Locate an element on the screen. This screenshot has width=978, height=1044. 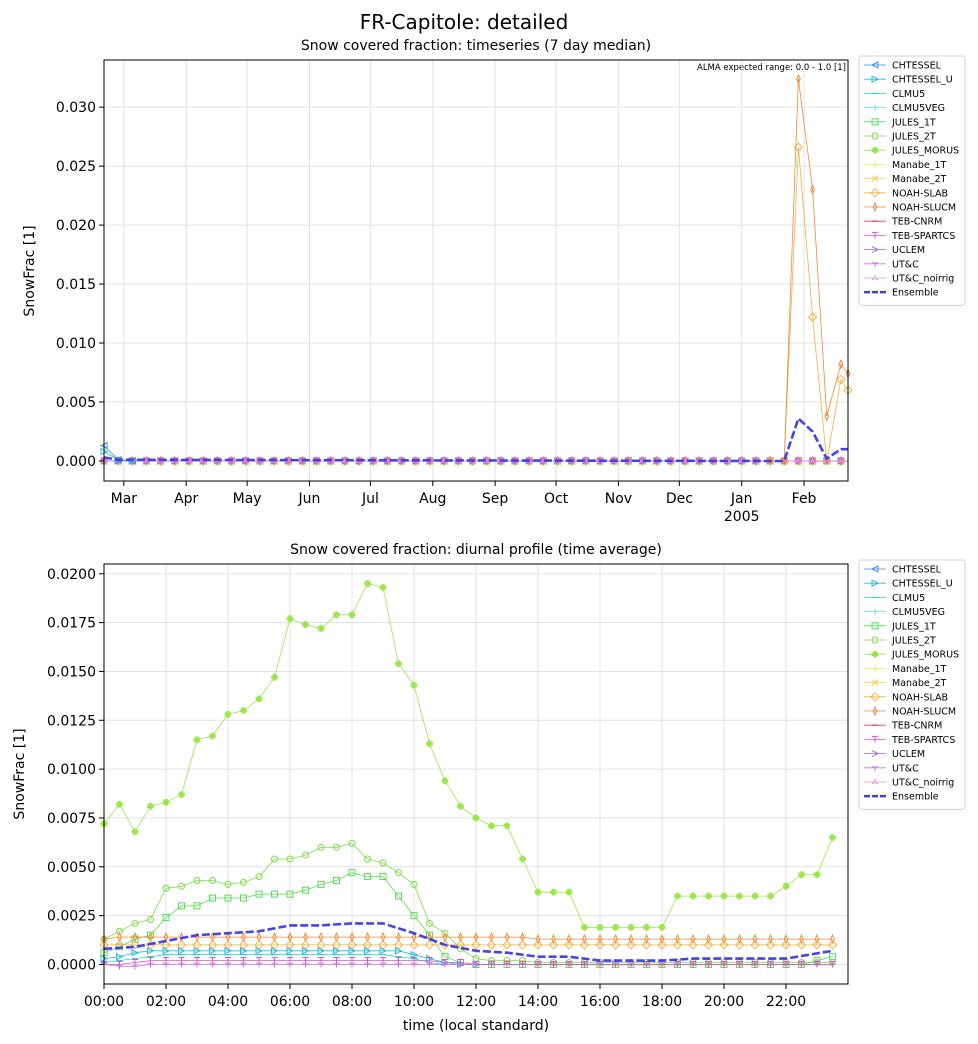
x-tick-label: 20:00 is located at coordinates (724, 1002).